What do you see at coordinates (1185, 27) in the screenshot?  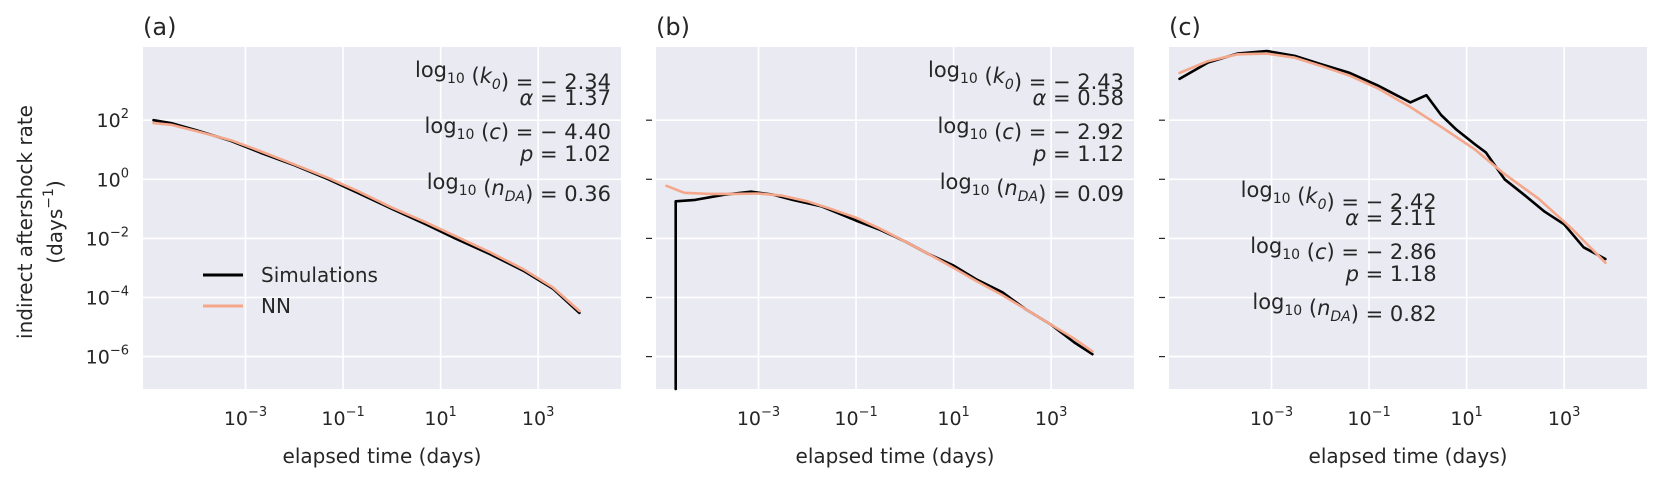 I see `panel-label: (c)` at bounding box center [1185, 27].